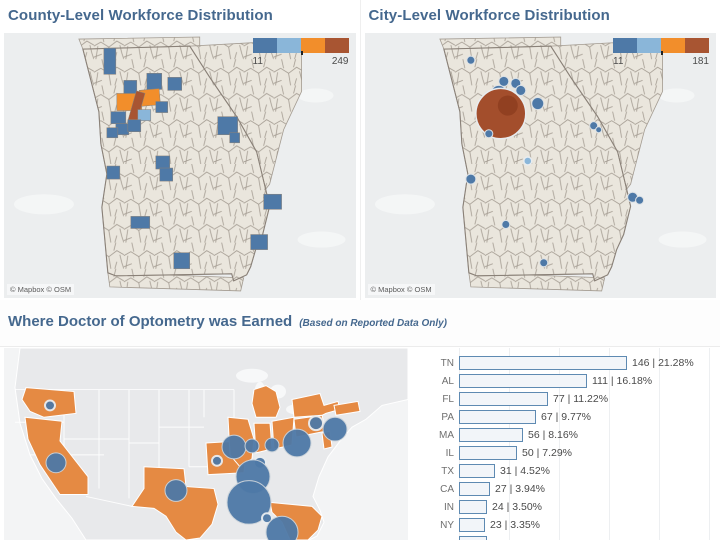 The image size is (720, 540). I want to click on bar-row-al: AL 111 | 16.18%, so click(565, 381).